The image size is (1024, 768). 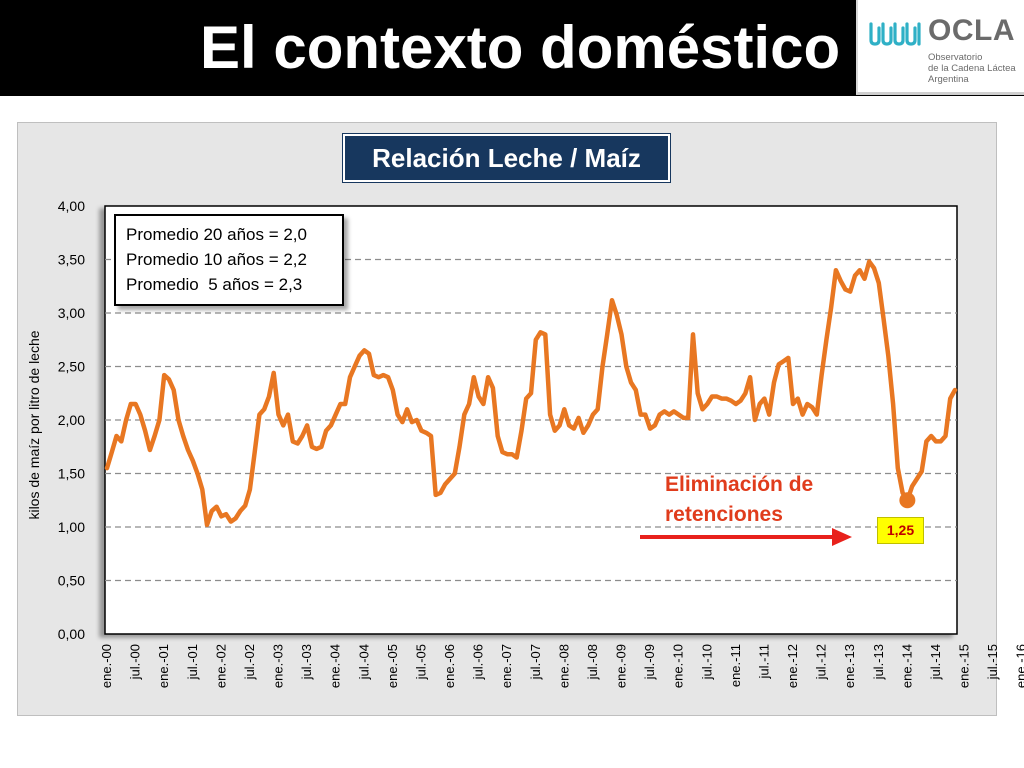 I want to click on y-tick-label: 1,50, so click(x=71, y=474).